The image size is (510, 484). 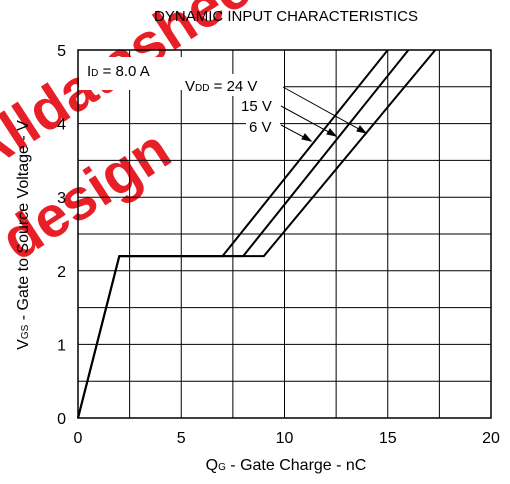 I want to click on x-tick-label: 15, so click(x=388, y=438).